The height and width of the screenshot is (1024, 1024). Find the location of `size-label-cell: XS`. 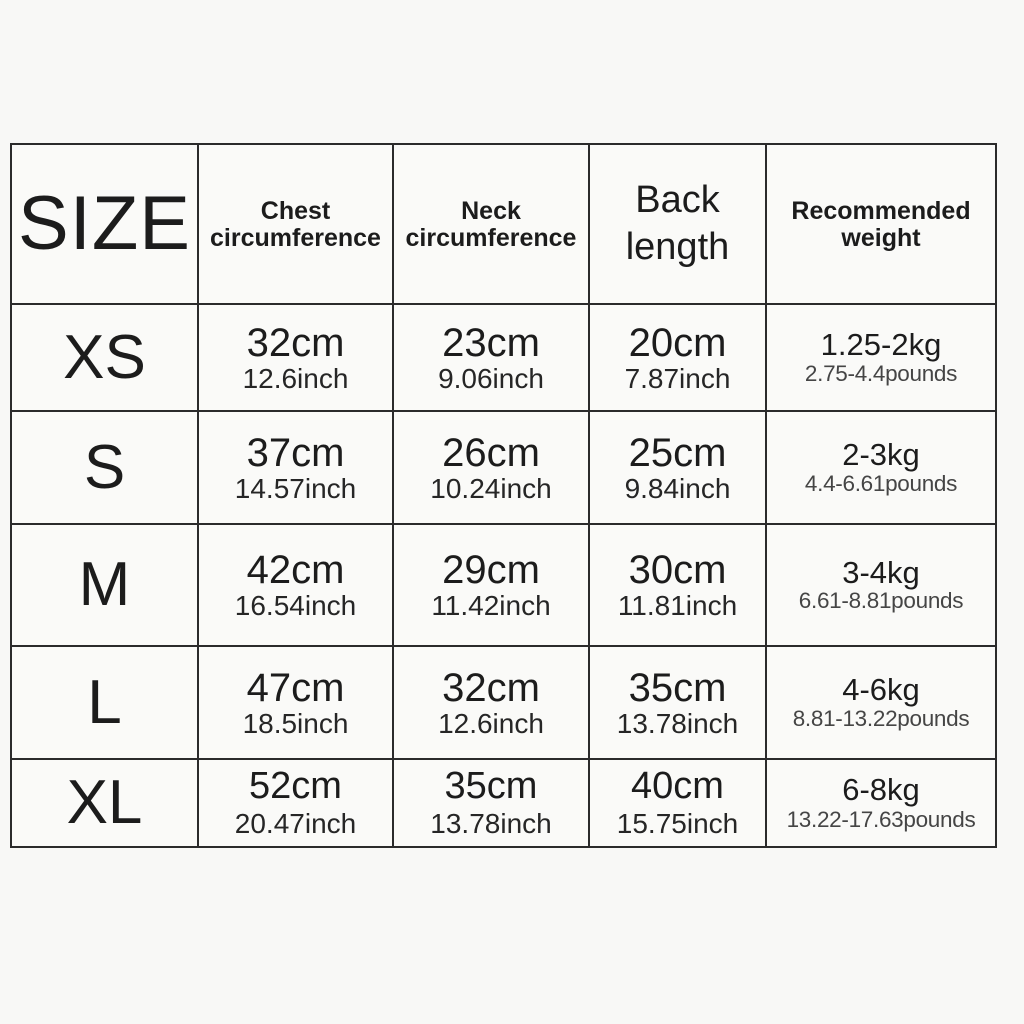

size-label-cell: XS is located at coordinates (104, 357).